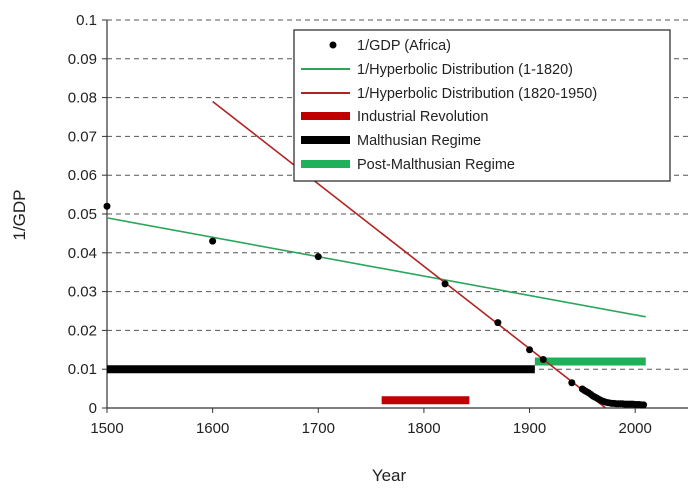 Image resolution: width=688 pixels, height=489 pixels. What do you see at coordinates (93, 408) in the screenshot?
I see `y-tick-label: 0` at bounding box center [93, 408].